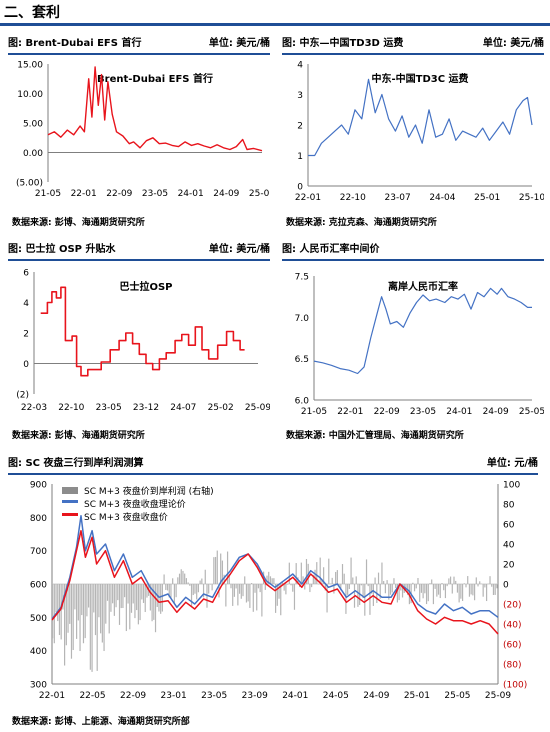 This screenshot has width=550, height=732. What do you see at coordinates (101, 722) in the screenshot?
I see `source-note: 数据来源: 彭博、上能源、海通期货研究所部` at bounding box center [101, 722].